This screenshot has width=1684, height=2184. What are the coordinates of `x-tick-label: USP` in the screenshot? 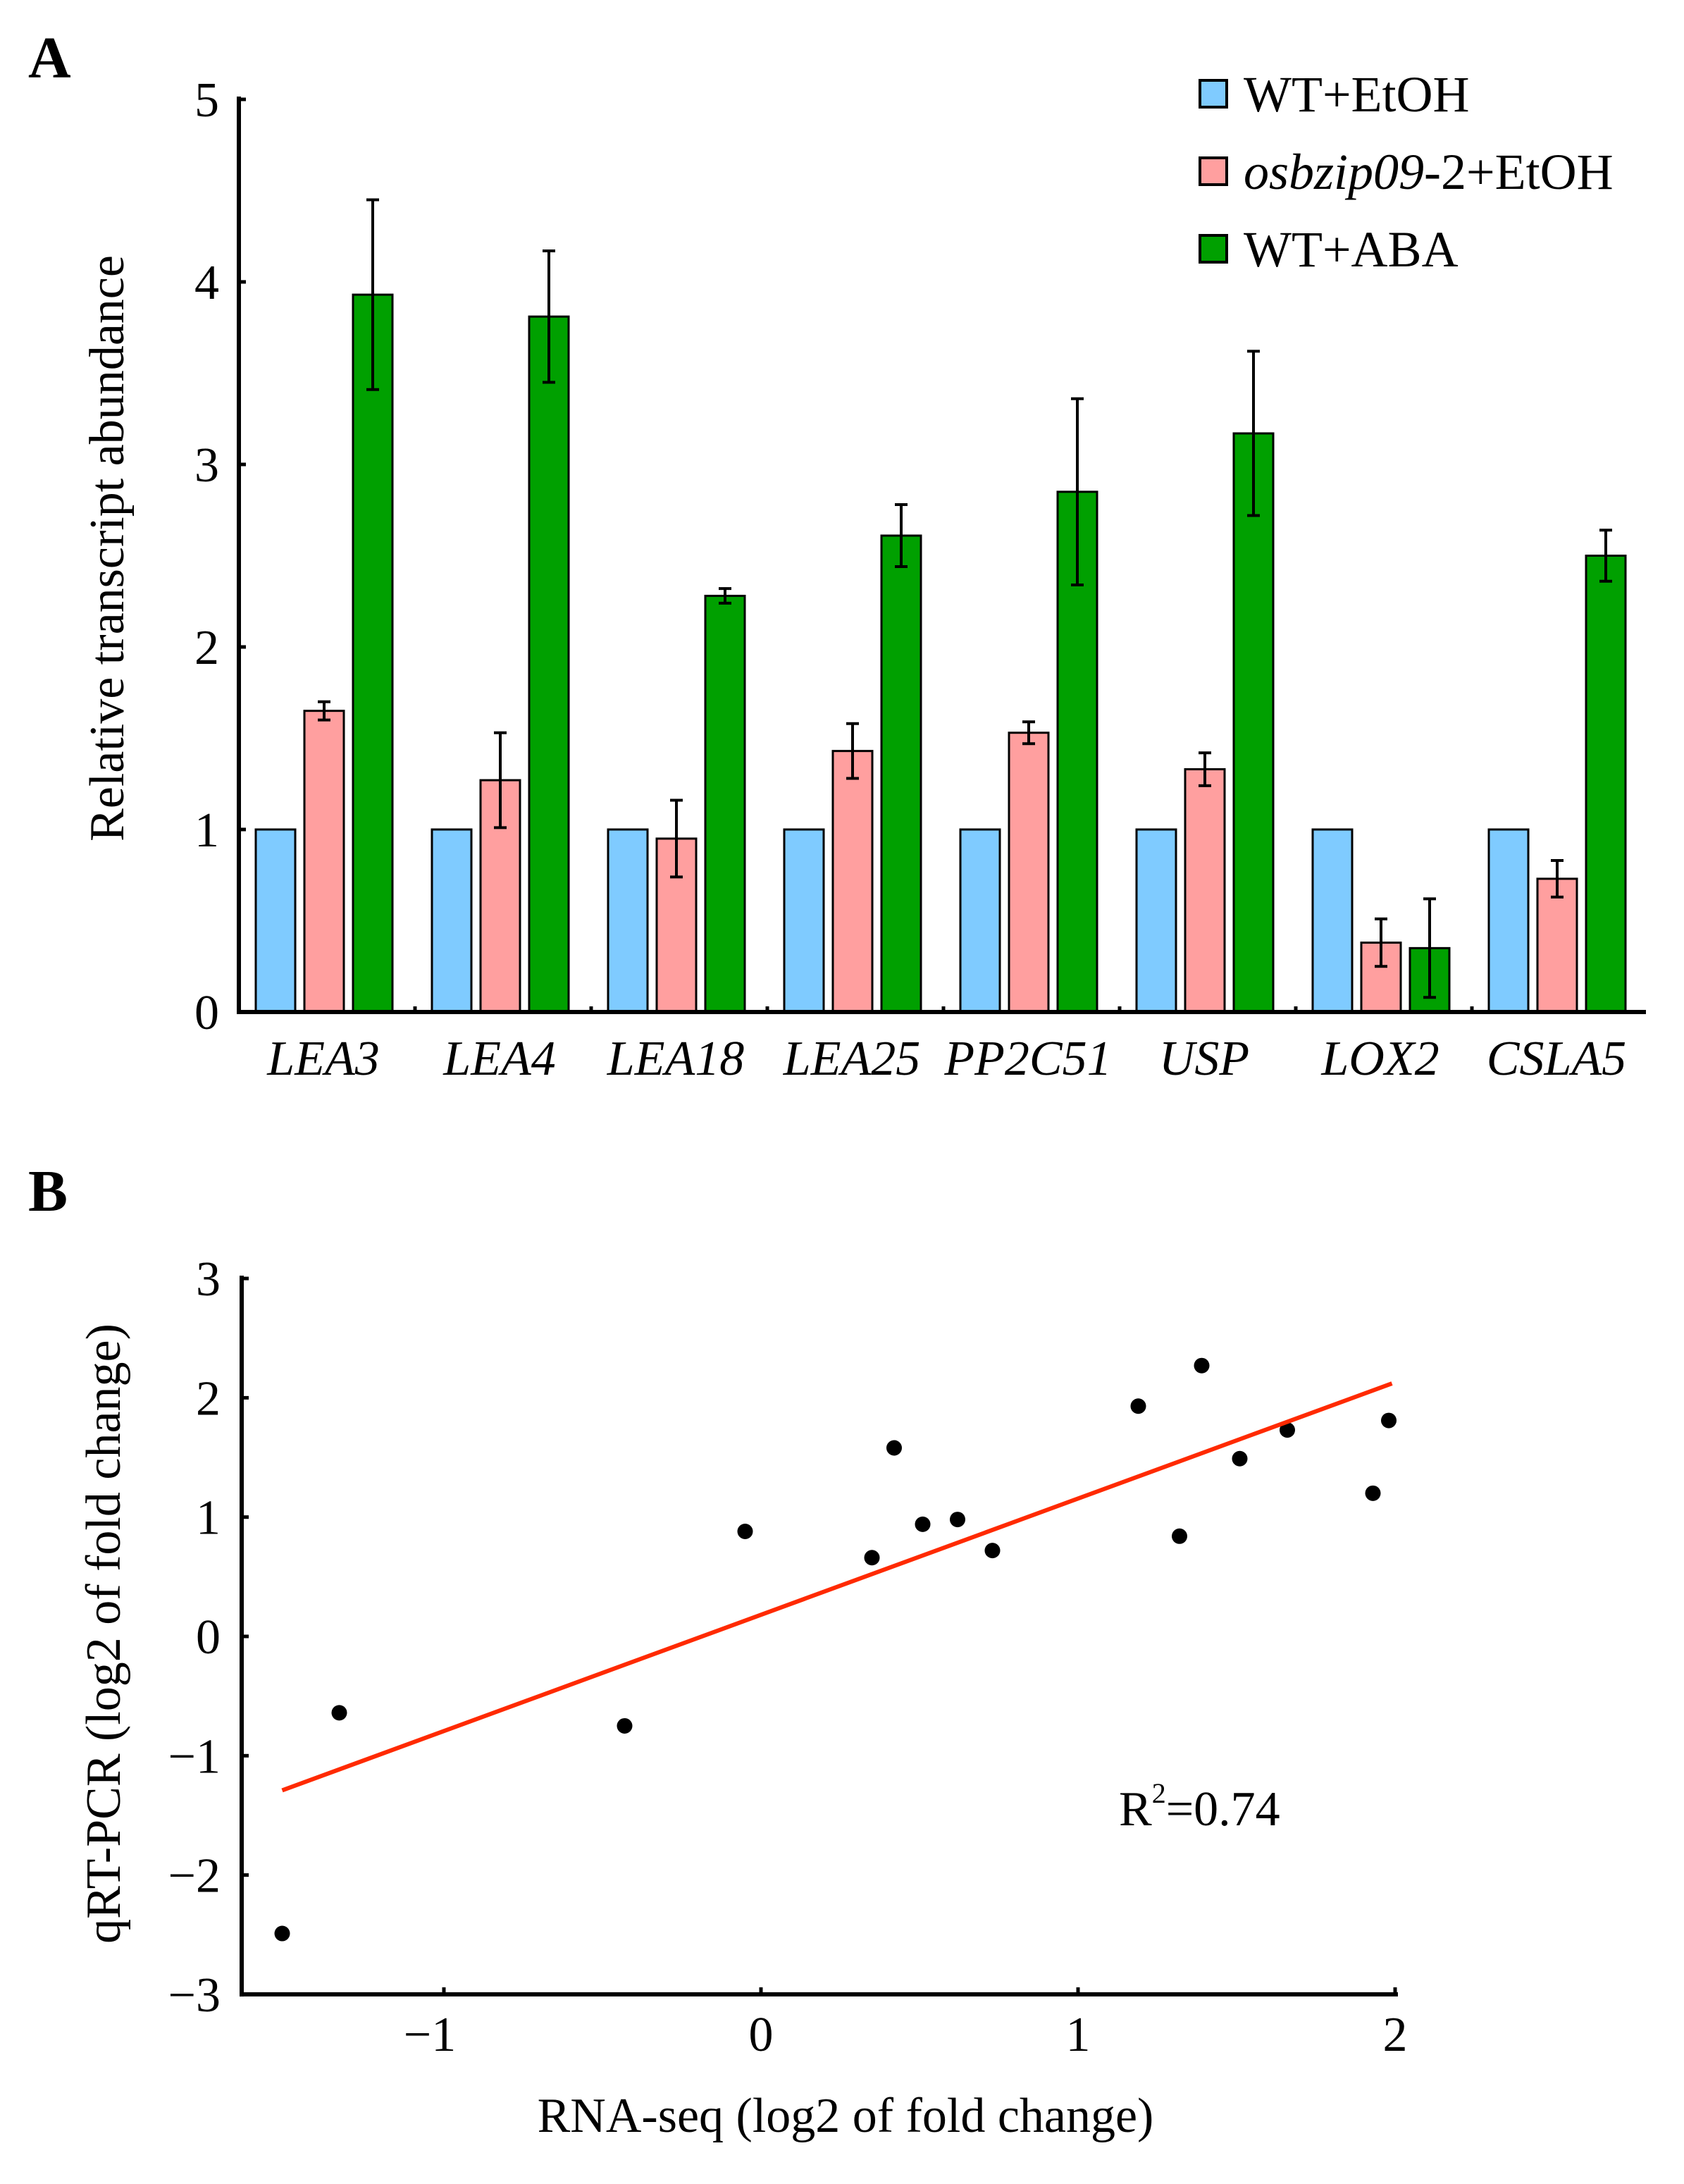 It's located at (1204, 1059).